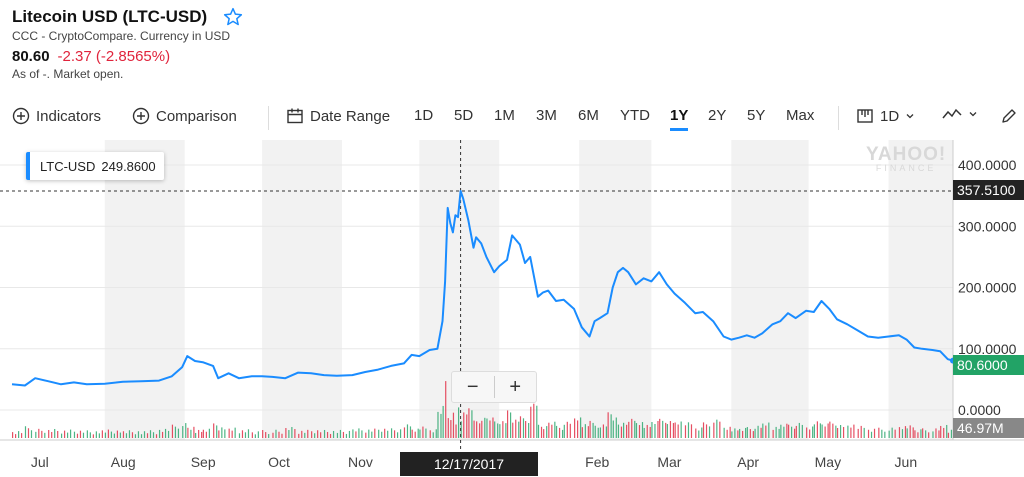 This screenshot has height=477, width=1024. I want to click on toolbar-divider, so click(268, 118).